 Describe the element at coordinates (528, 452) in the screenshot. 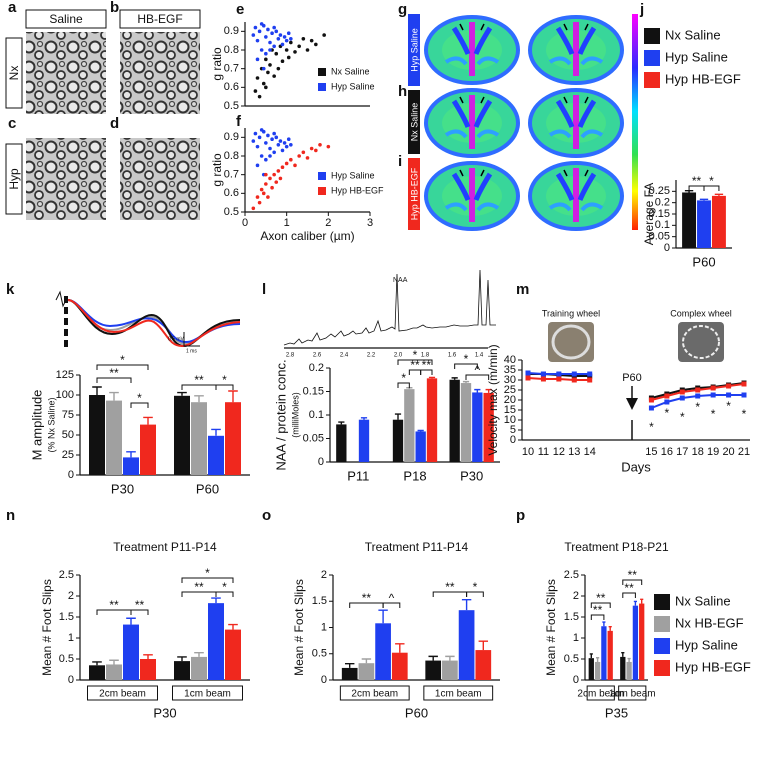

I see `x-tick-label: 10` at that location.